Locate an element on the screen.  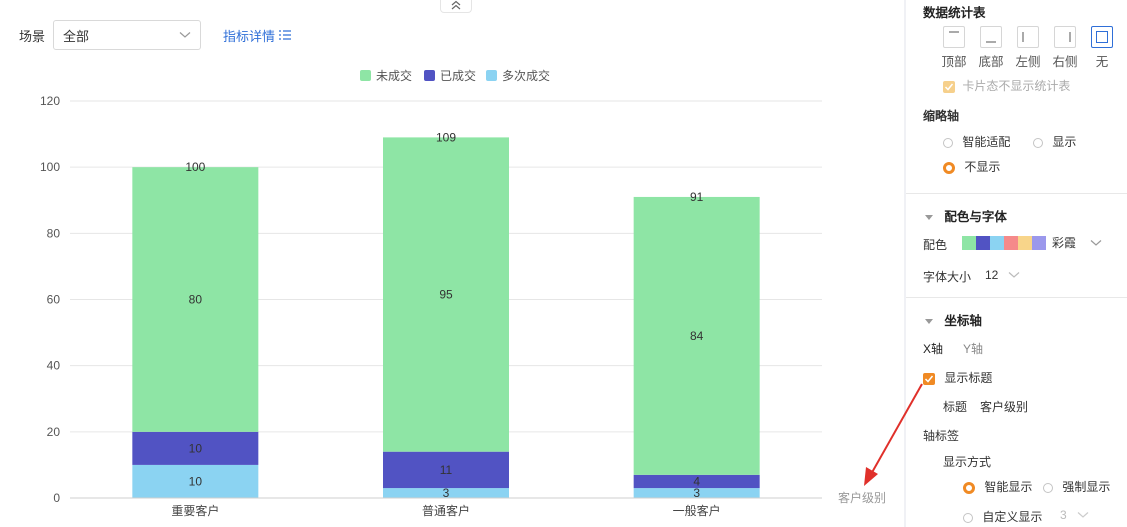
thumb-option-hide: 不显示 is located at coordinates (971, 166).